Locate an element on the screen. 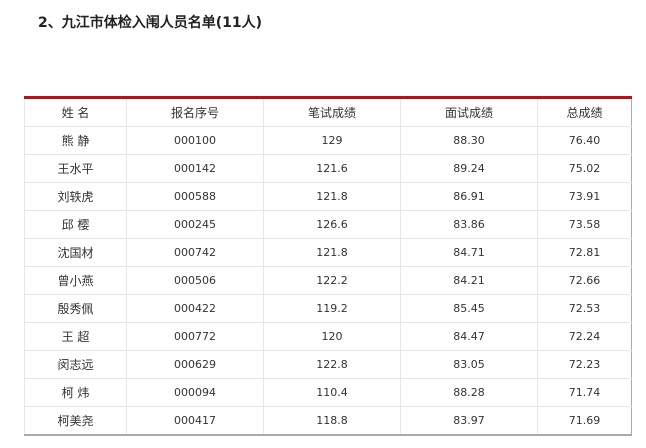 The height and width of the screenshot is (448, 646). table-row: 邱 樱 000245 126.6 83.86 73.58 is located at coordinates (328, 224).